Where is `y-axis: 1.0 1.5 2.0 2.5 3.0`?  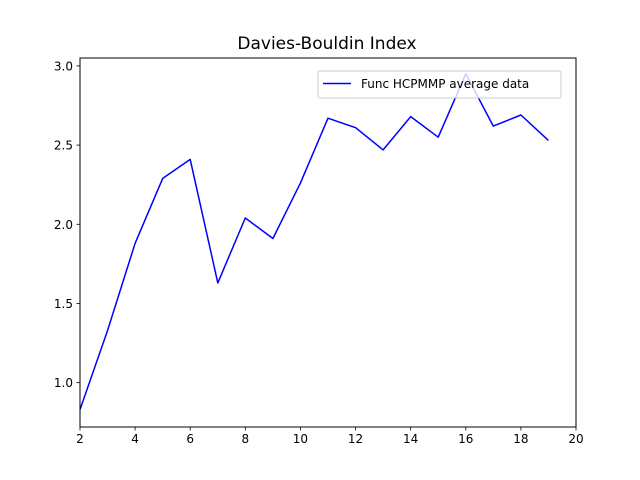 y-axis: 1.0 1.5 2.0 2.5 3.0 is located at coordinates (67, 224).